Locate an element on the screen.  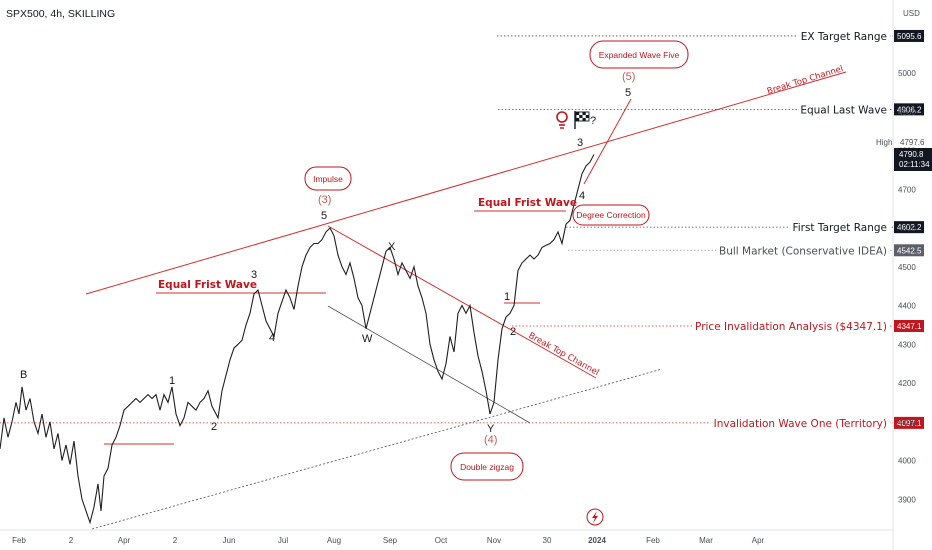
expanded-wave-five-callout-label: Expanded Wave Five is located at coordinates (639, 55).